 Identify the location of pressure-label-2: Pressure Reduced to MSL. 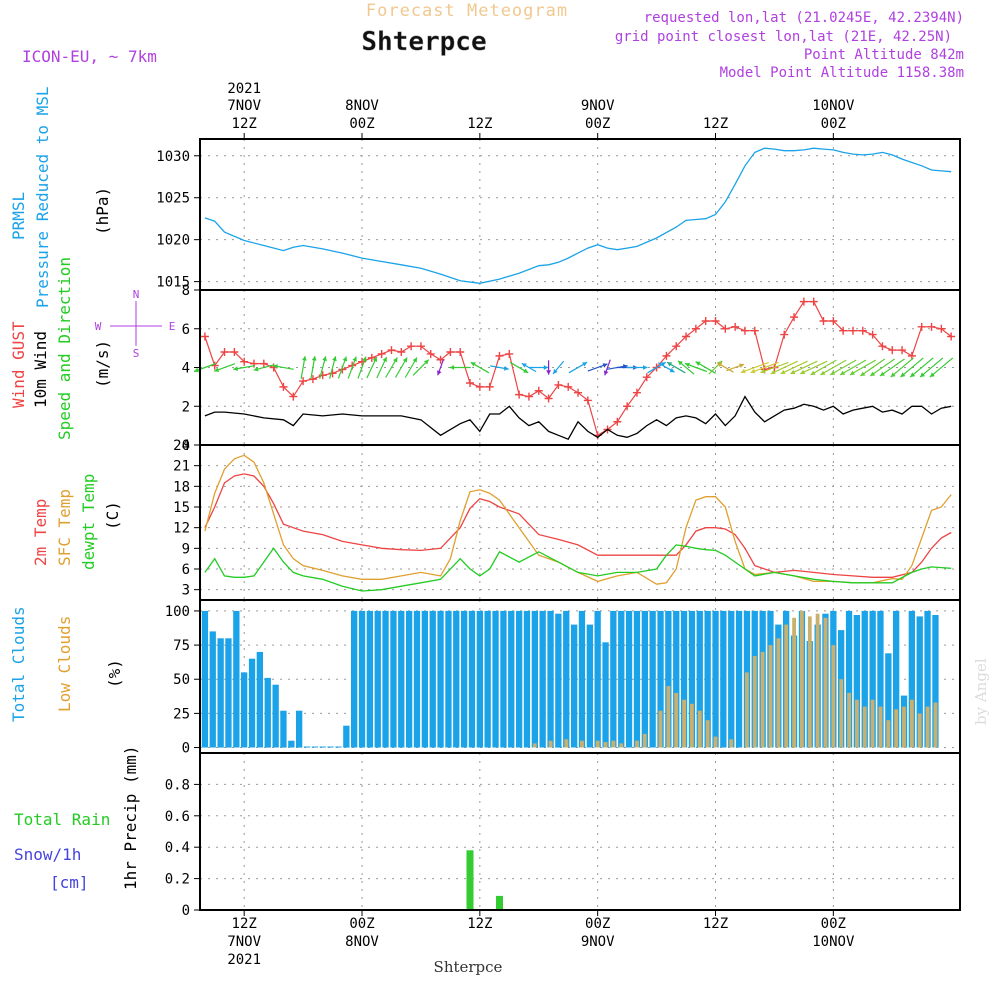
(42, 197).